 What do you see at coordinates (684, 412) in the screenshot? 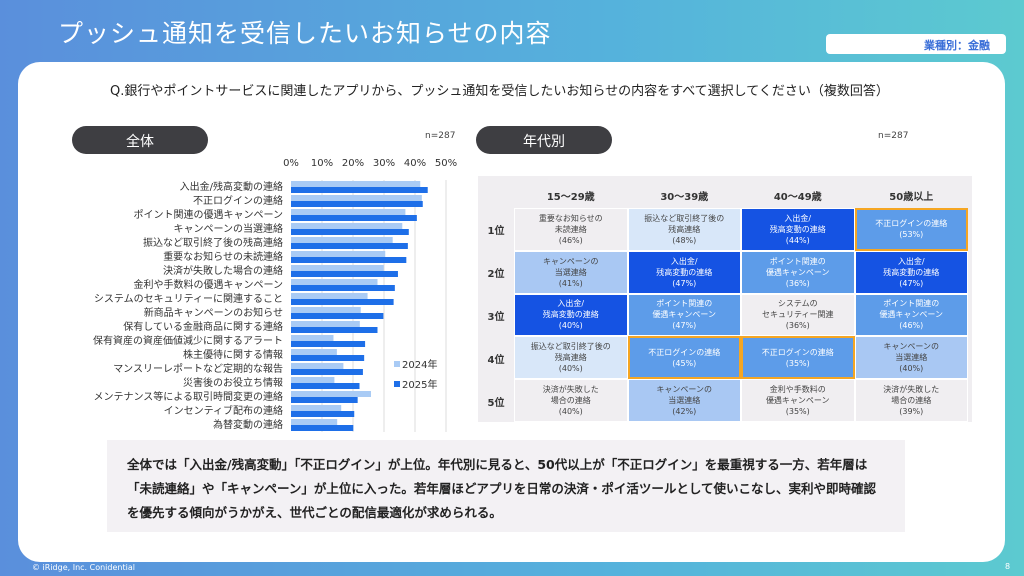
I see `cell-percentage: (42%)` at bounding box center [684, 412].